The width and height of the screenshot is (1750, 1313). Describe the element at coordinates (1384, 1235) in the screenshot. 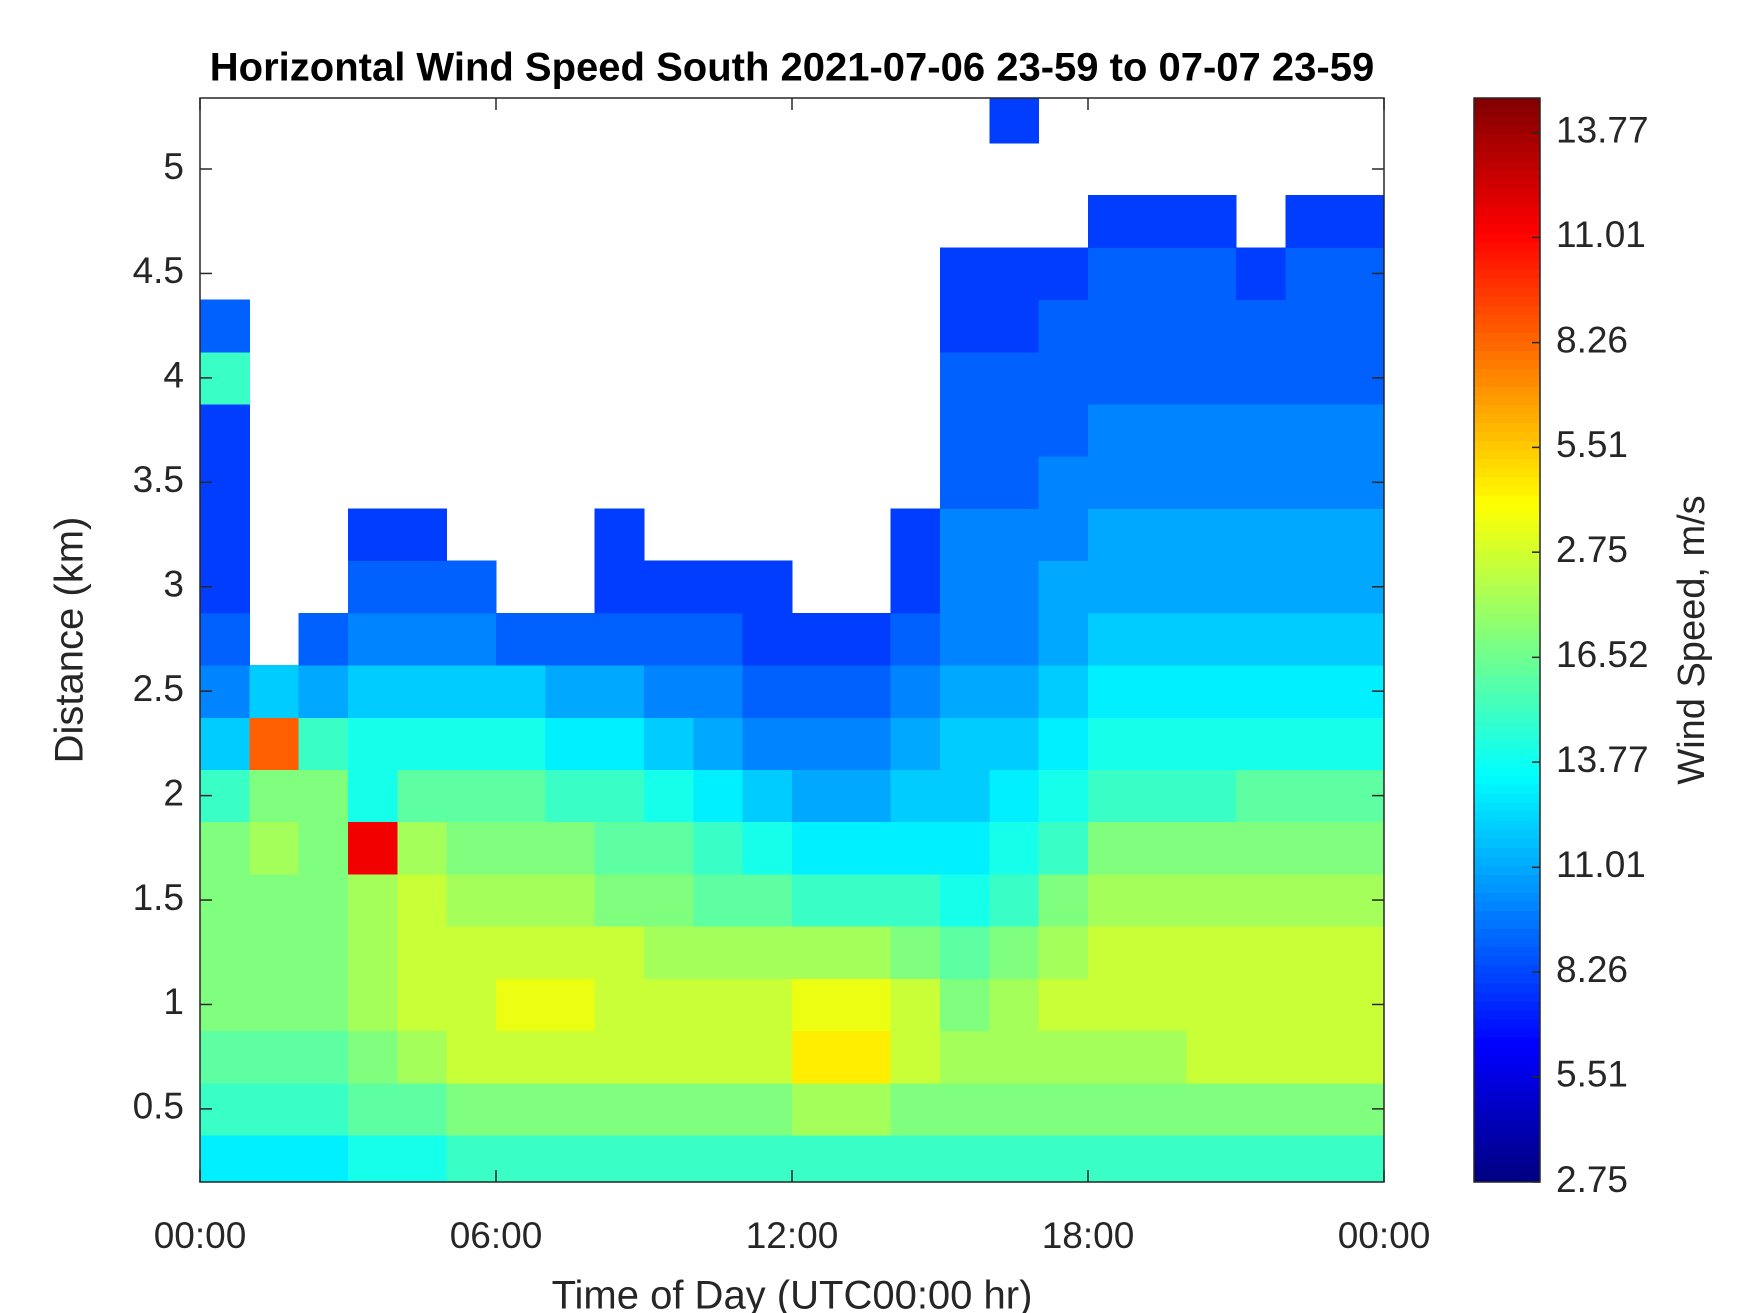

I see `x-tick-label: 00:00` at that location.